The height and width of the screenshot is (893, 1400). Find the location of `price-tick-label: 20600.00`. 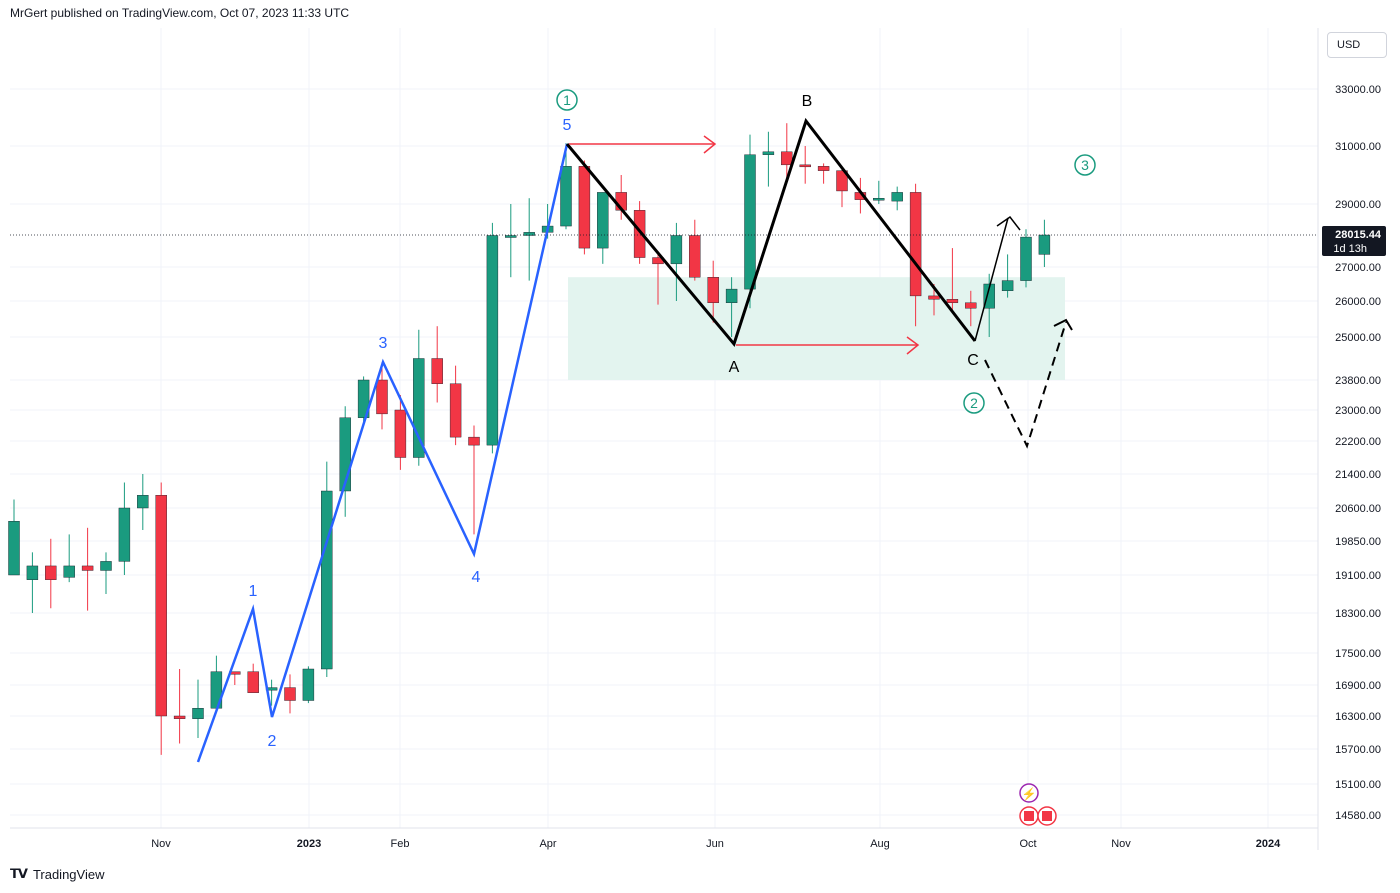

price-tick-label: 20600.00 is located at coordinates (1358, 509).